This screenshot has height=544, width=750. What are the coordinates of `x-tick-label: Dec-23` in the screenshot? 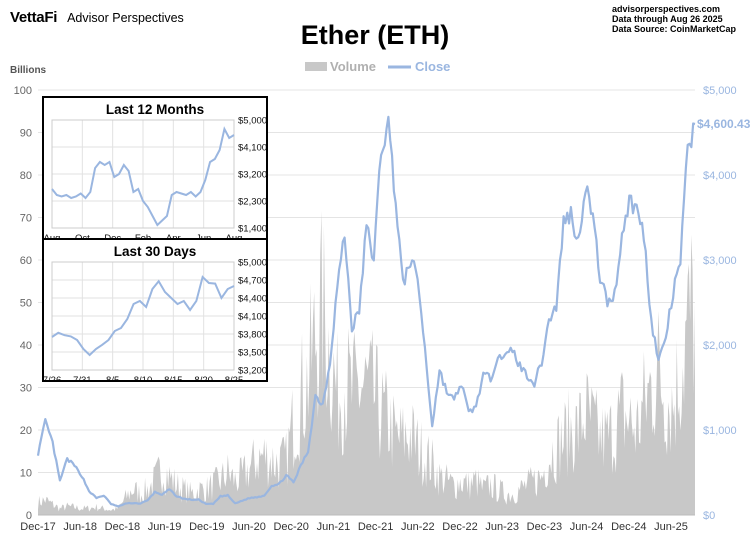 It's located at (544, 527).